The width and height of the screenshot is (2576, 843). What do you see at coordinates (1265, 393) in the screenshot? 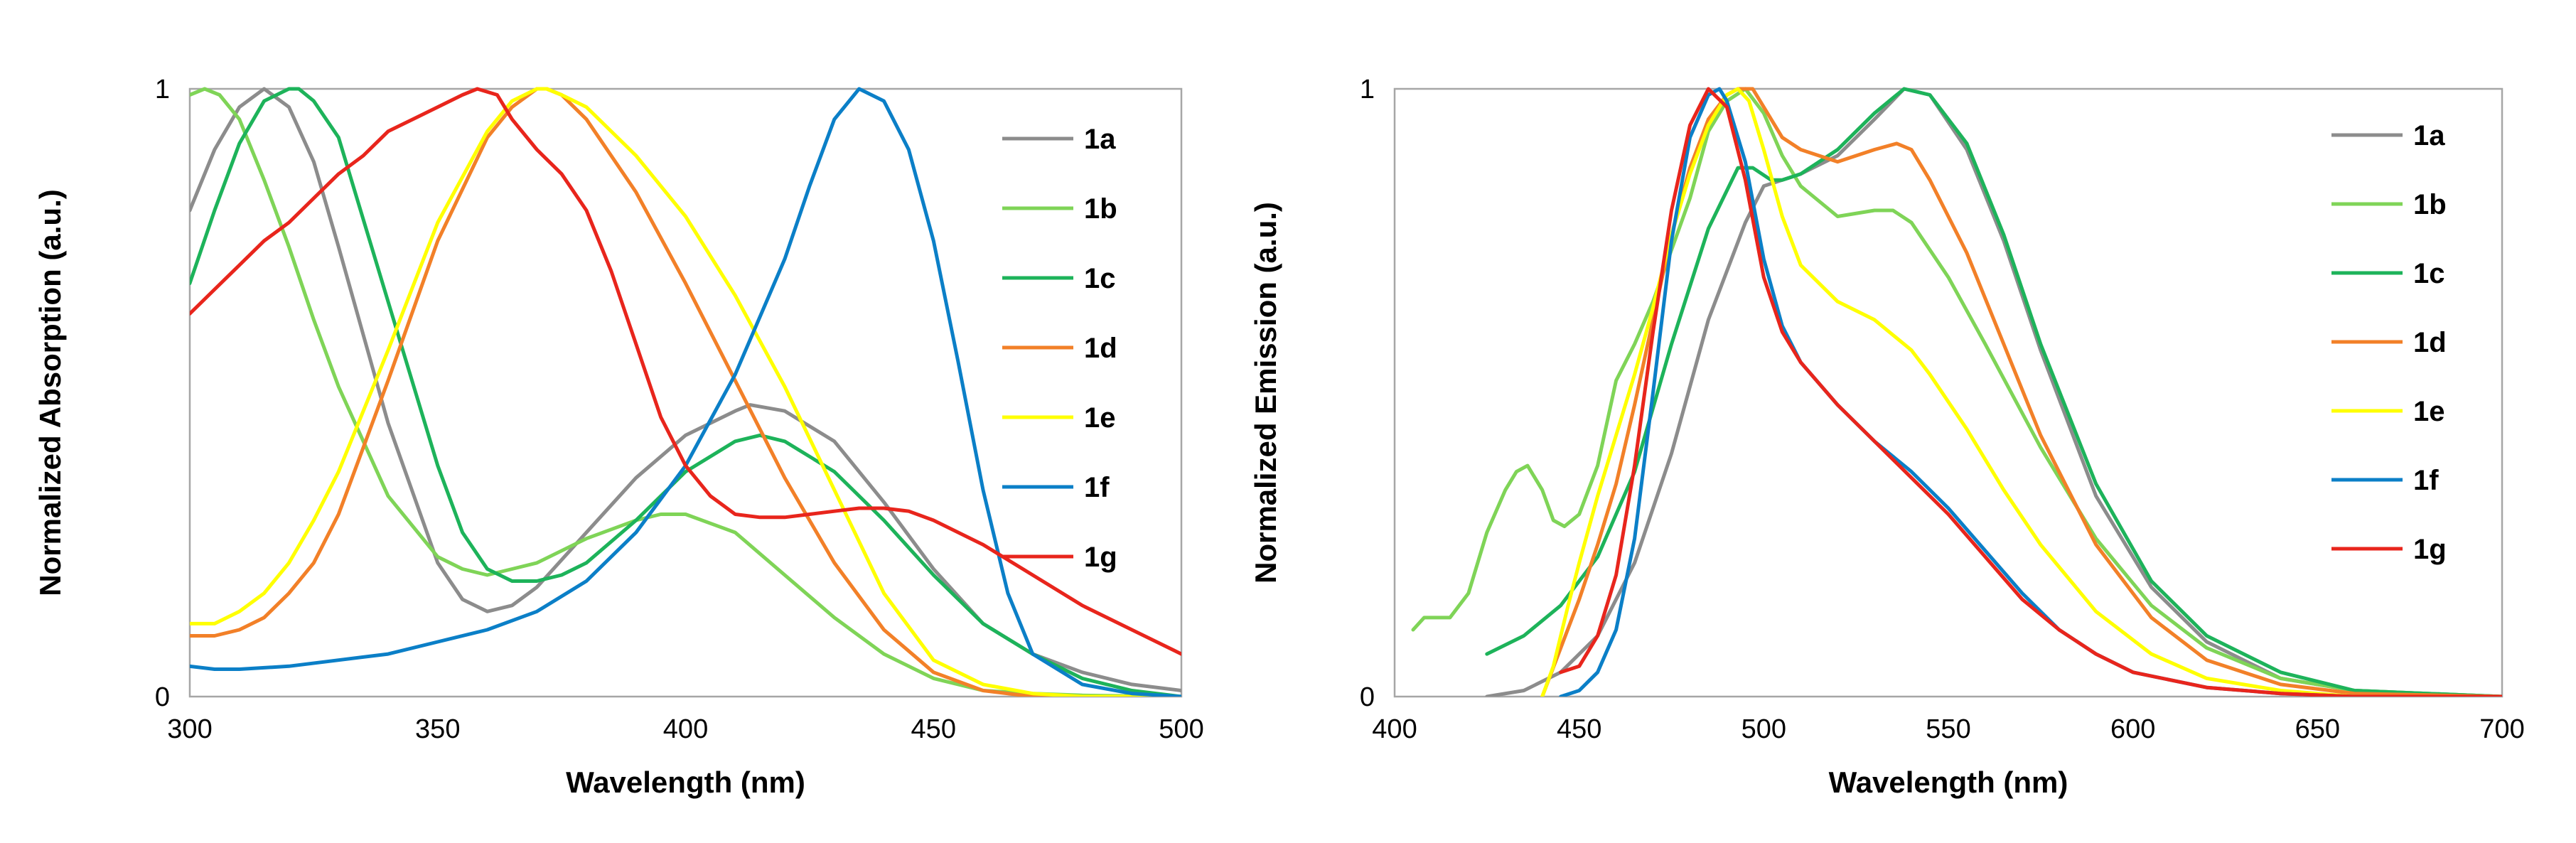
I see `y-axis-title: Normalized Emission (a.u.)` at bounding box center [1265, 393].